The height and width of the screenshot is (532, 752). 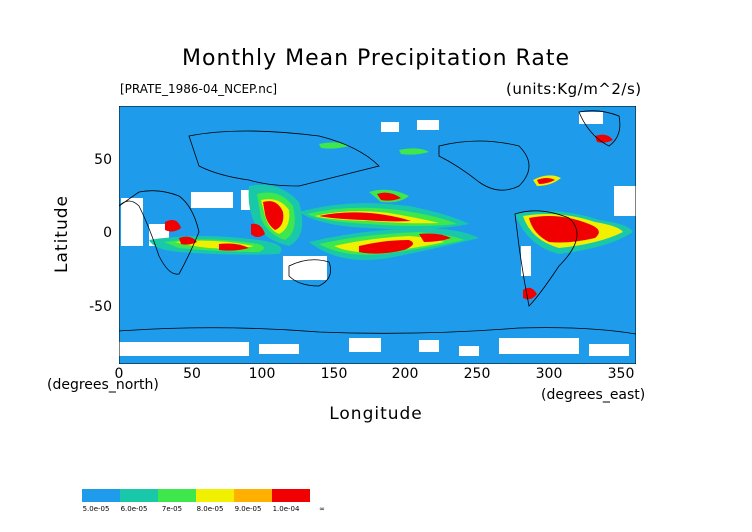 What do you see at coordinates (192, 374) in the screenshot?
I see `x-tick-label: 50` at bounding box center [192, 374].